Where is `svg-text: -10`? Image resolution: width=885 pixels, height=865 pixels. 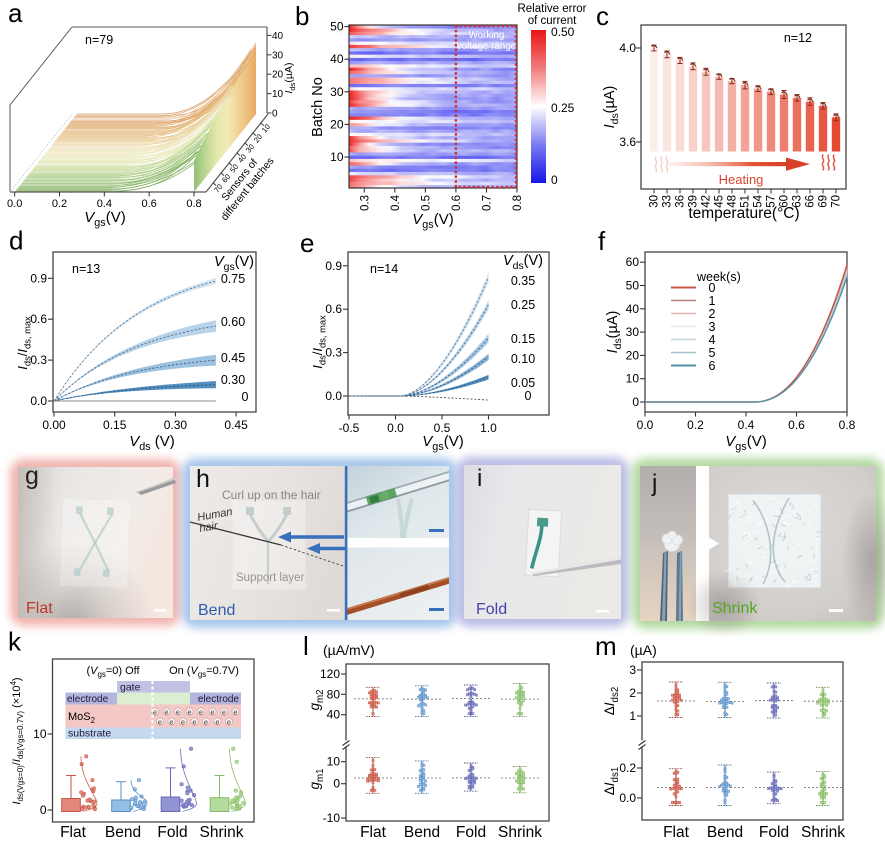 svg-text: -10 is located at coordinates (332, 818).